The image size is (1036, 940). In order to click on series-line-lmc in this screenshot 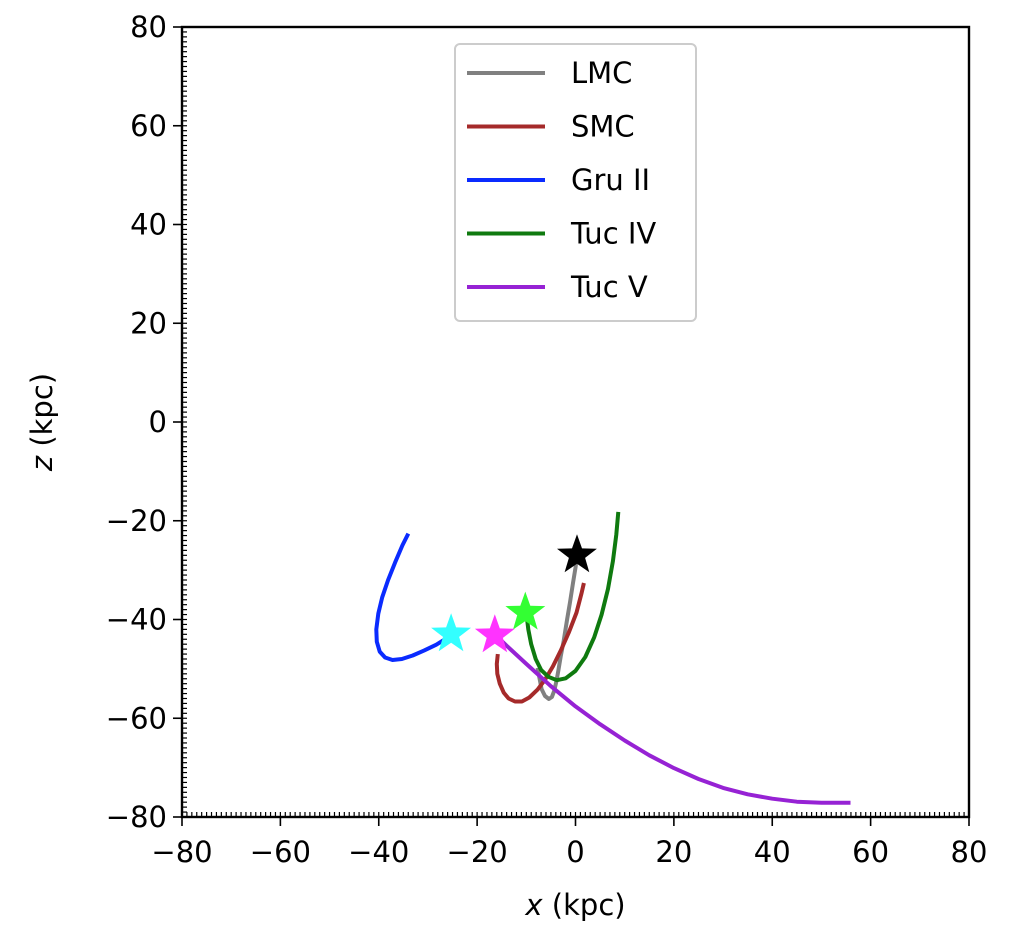, I will do `click(557, 628)`.